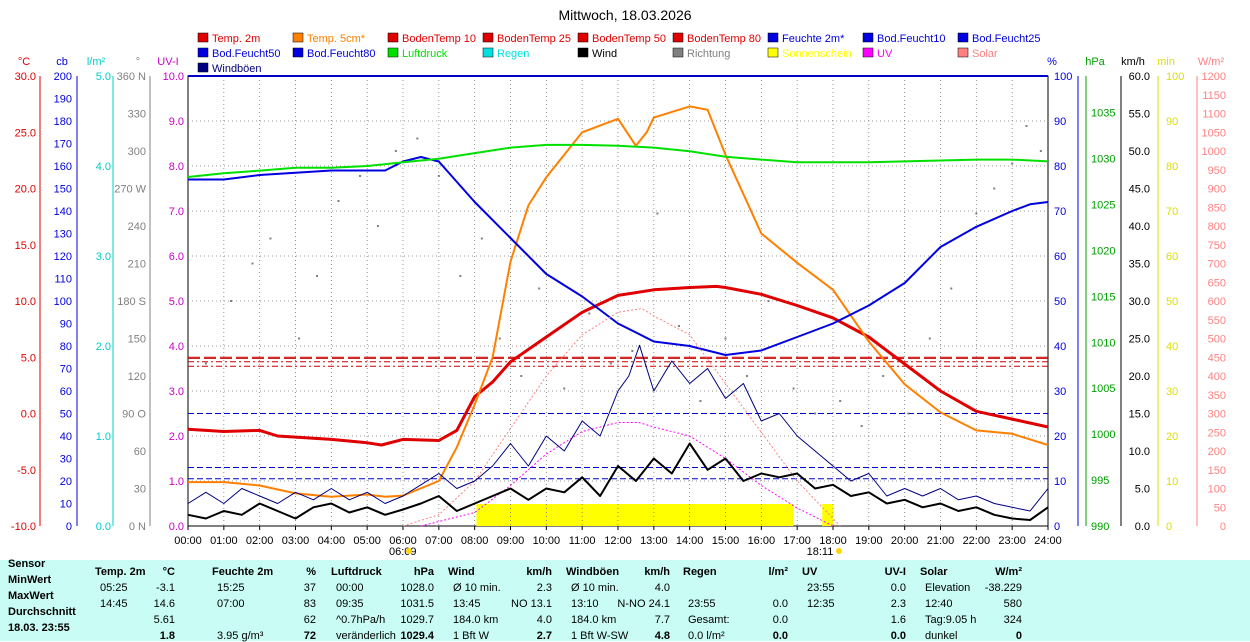  I want to click on legend-label: BodenTemp 50, so click(629, 39).